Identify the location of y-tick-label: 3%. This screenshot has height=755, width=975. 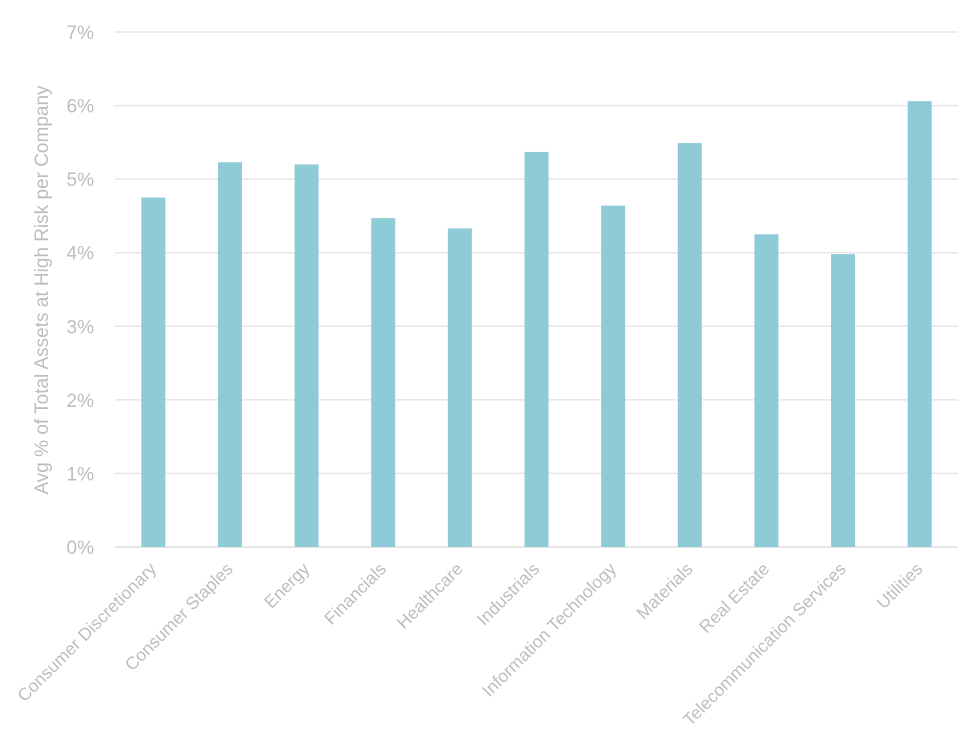
(81, 327).